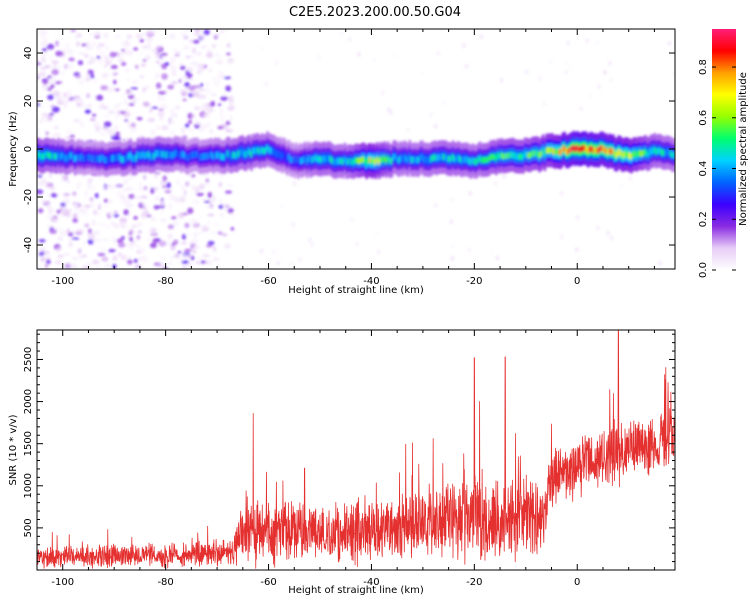  What do you see at coordinates (28, 101) in the screenshot?
I see `y-tick-label: 20` at bounding box center [28, 101].